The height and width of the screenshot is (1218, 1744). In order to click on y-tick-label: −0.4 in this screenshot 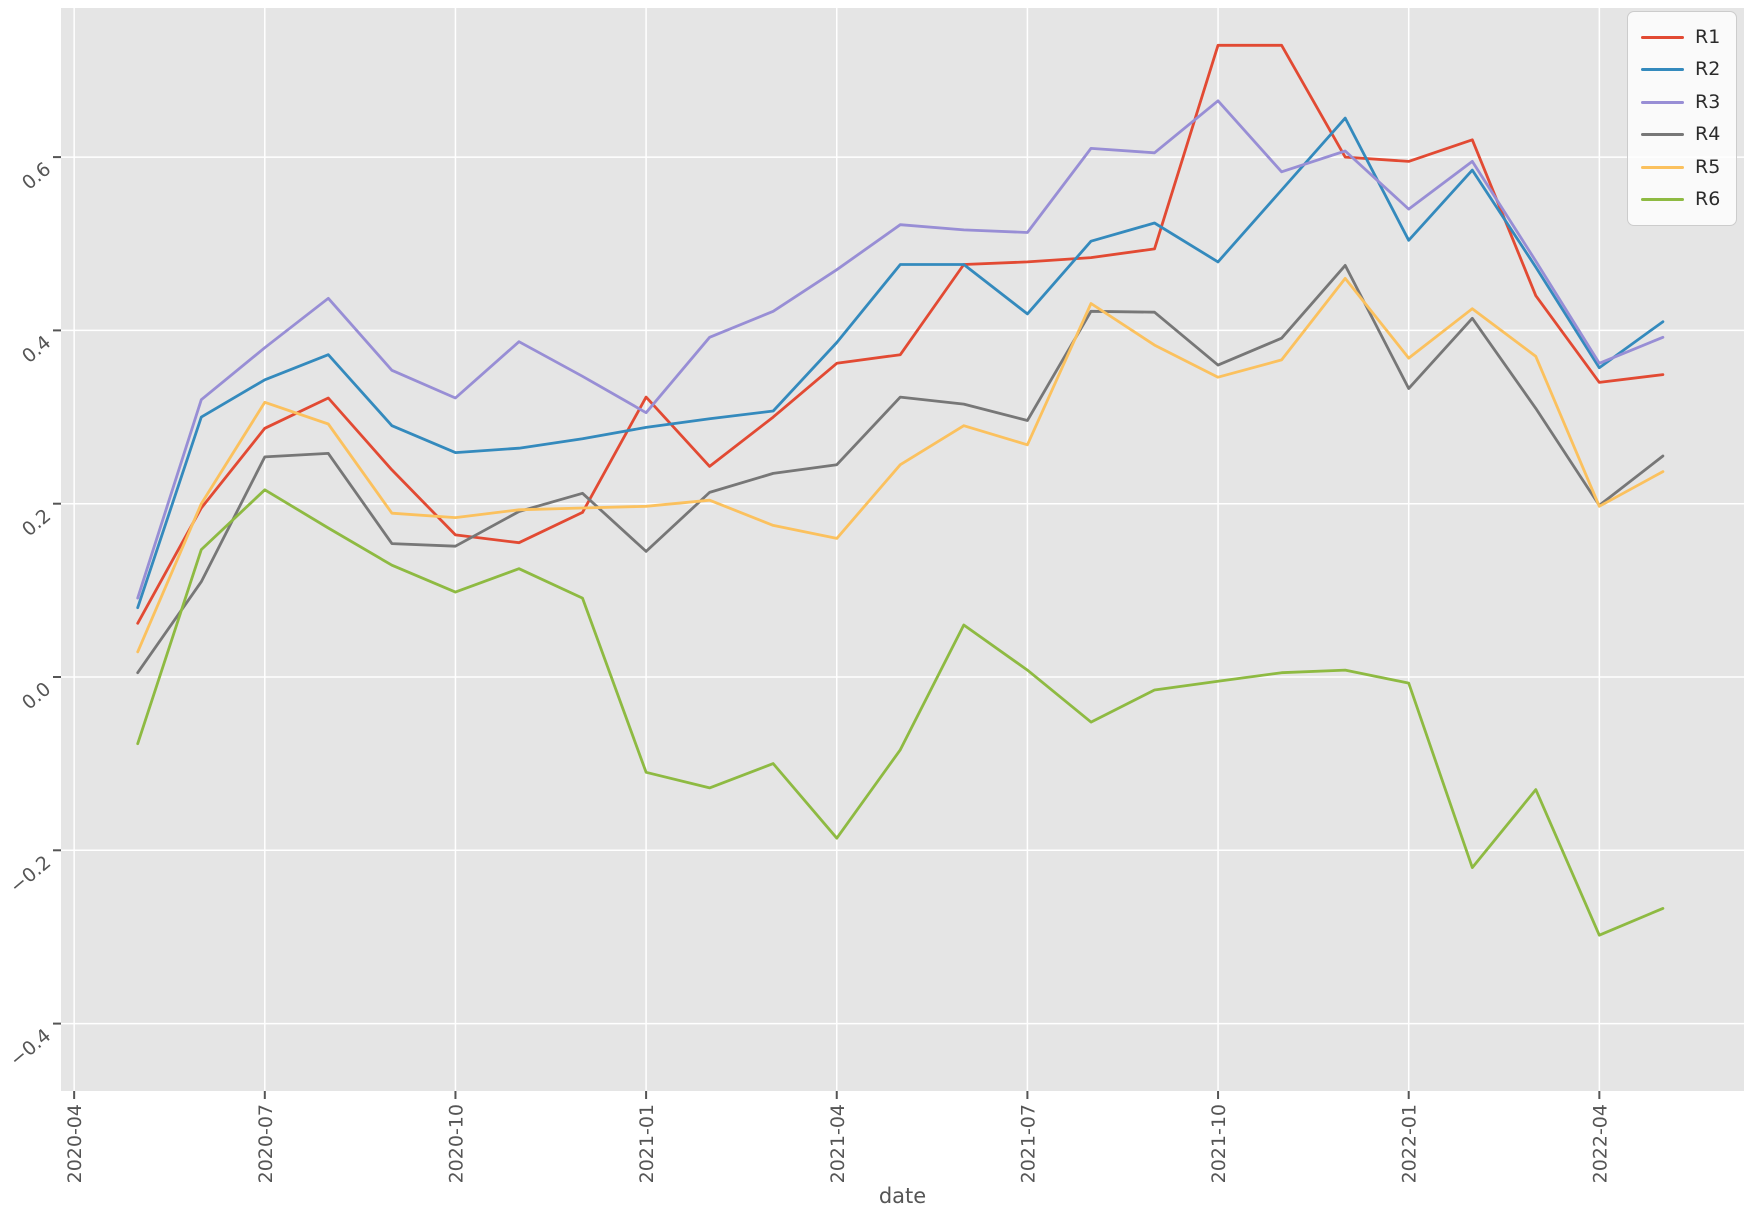, I will do `click(30, 1048)`.